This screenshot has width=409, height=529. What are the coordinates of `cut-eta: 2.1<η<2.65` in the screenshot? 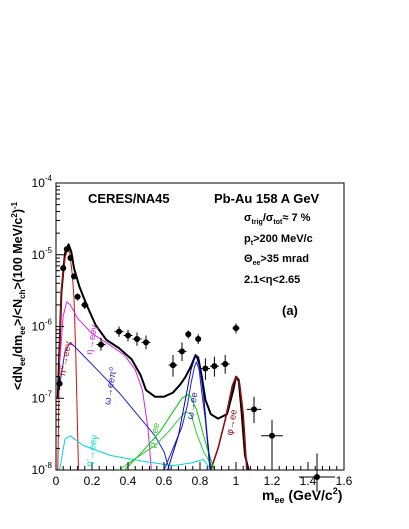 It's located at (272, 280).